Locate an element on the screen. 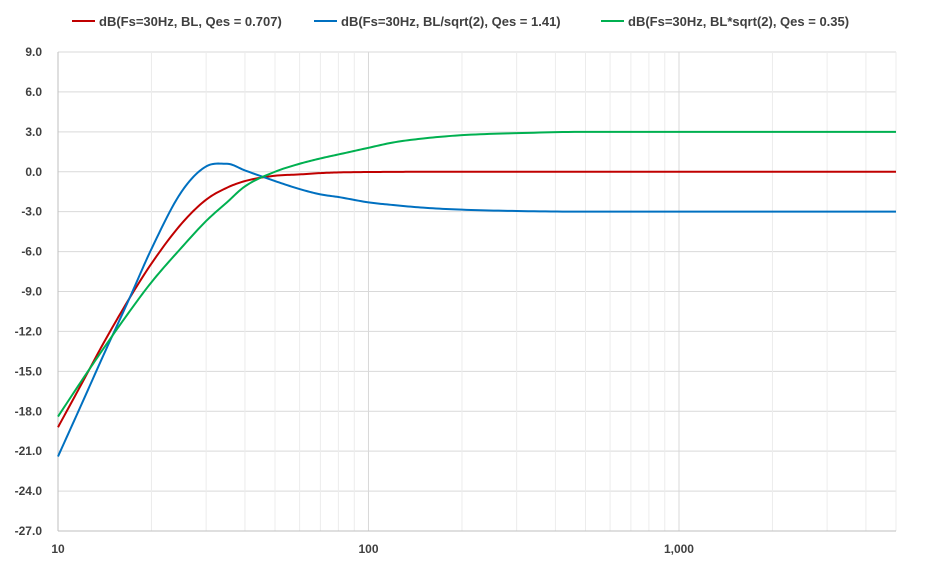 The height and width of the screenshot is (577, 930). y-tick-label: -6.0 is located at coordinates (31, 252).